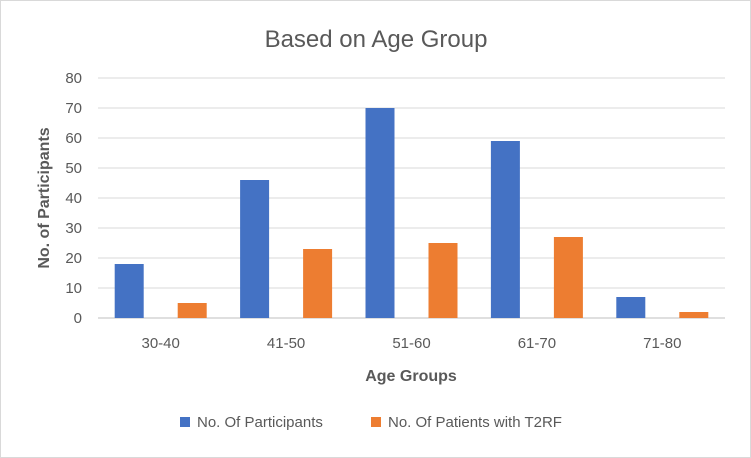  I want to click on x-tick-label: 61-70, so click(537, 343).